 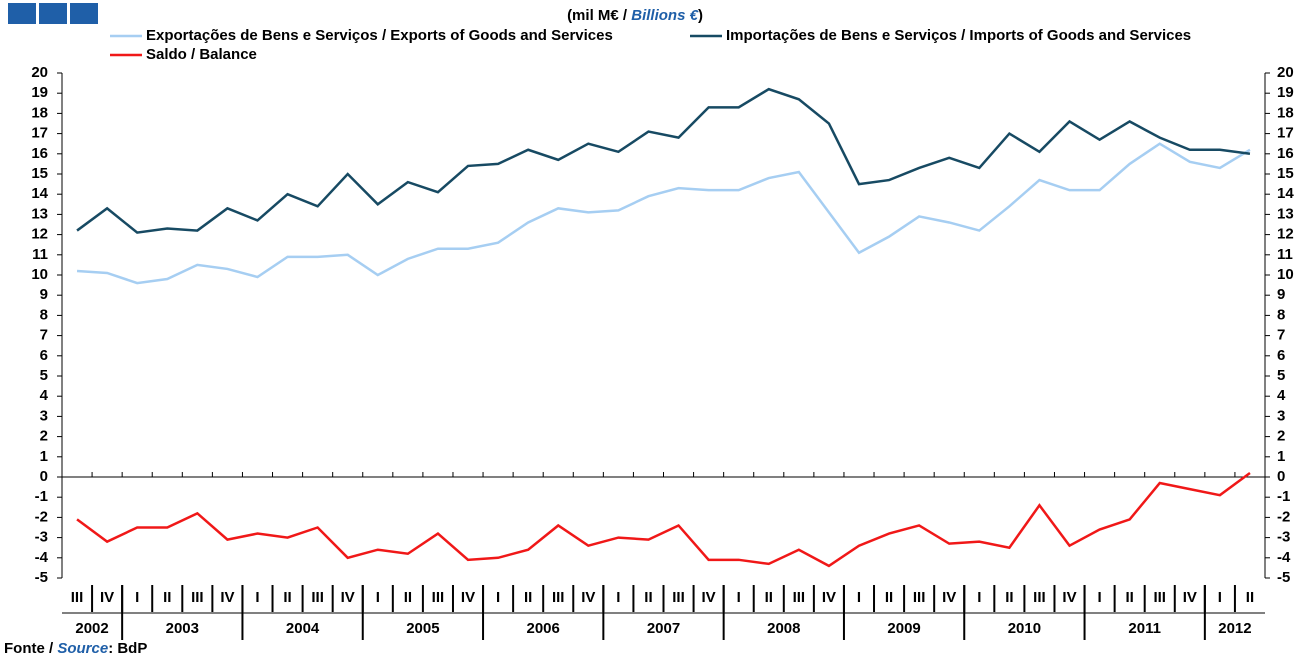 I want to click on y-tick-label-right: 6, so click(x=1281, y=355).